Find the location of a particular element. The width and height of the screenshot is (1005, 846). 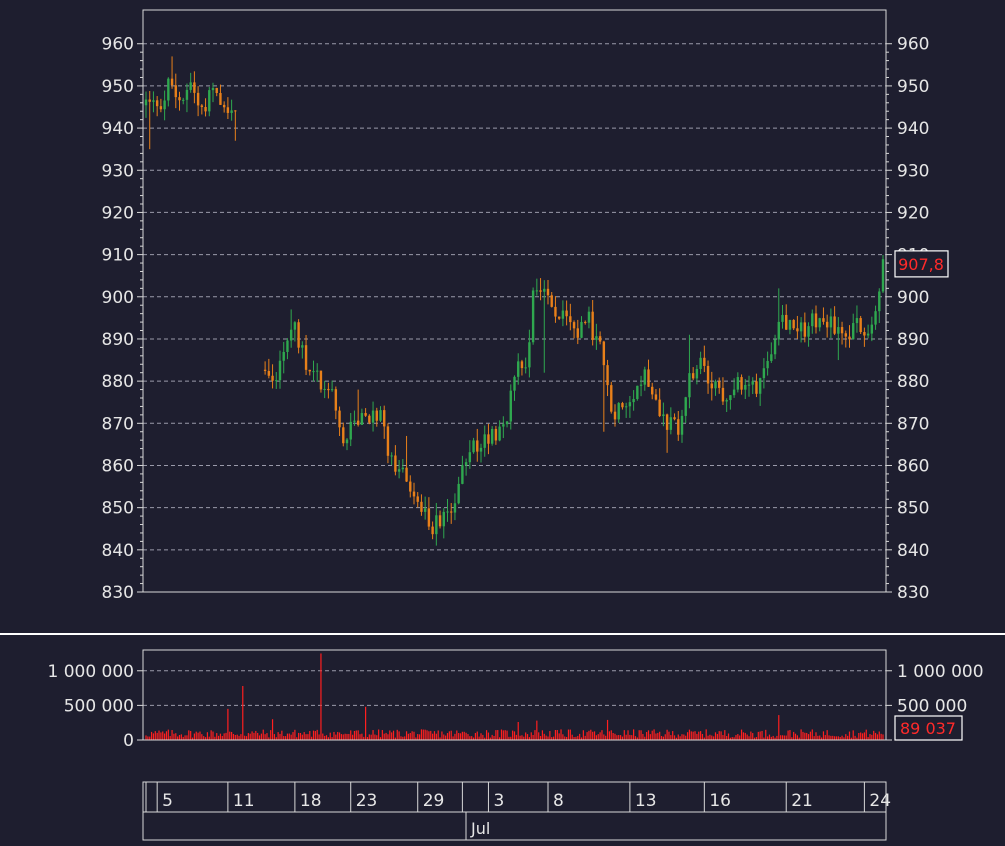

x-axis-day-label: 16 is located at coordinates (720, 801).